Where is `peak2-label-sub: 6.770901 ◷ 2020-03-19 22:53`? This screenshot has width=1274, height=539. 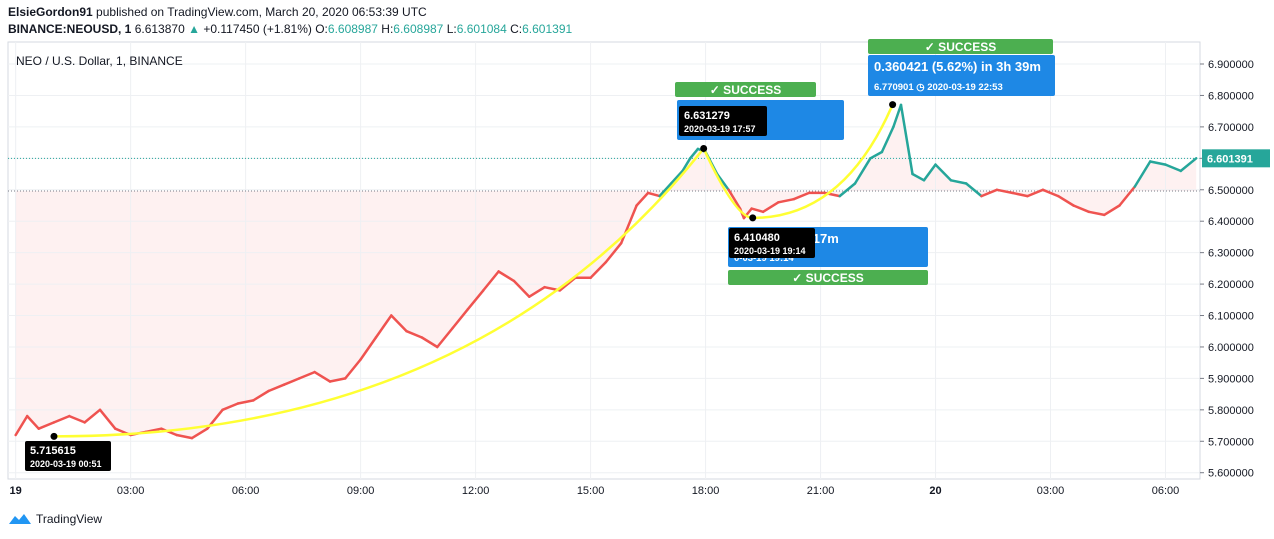 peak2-label-sub: 6.770901 ◷ 2020-03-19 22:53 is located at coordinates (938, 87).